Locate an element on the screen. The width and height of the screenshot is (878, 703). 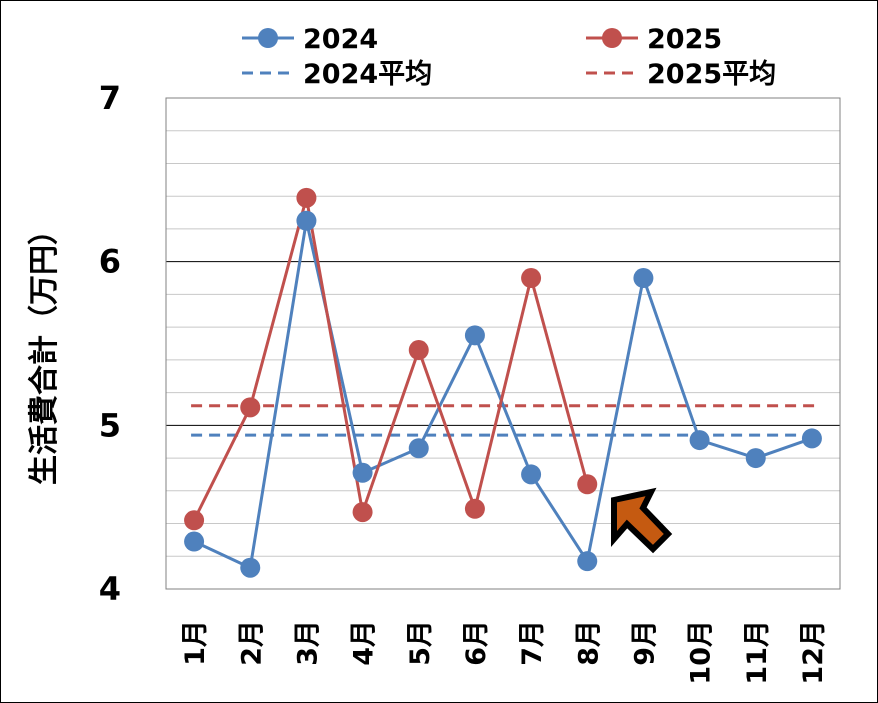
x-tick-label: 7月 is located at coordinates (532, 643).